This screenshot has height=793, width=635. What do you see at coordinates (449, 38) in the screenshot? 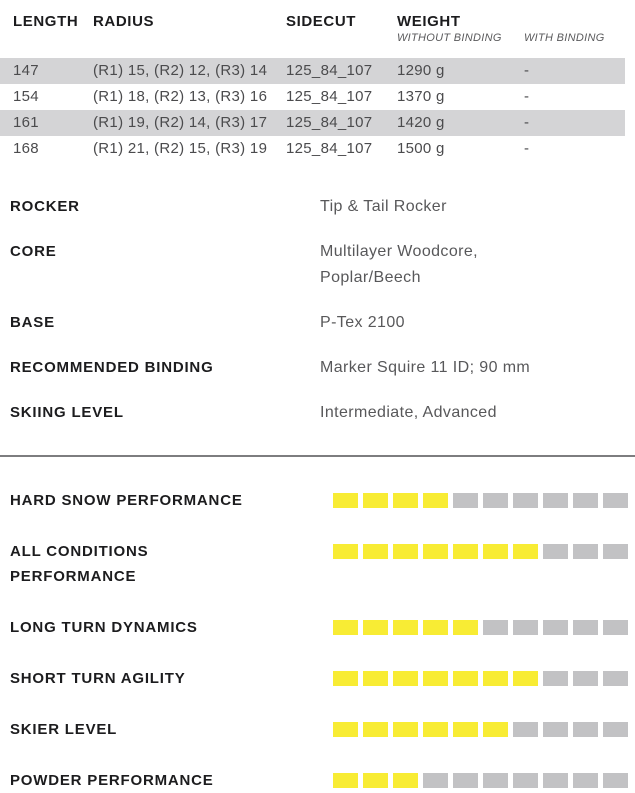
I see `subheader-without-binding: WITHOUT BINDING` at bounding box center [449, 38].